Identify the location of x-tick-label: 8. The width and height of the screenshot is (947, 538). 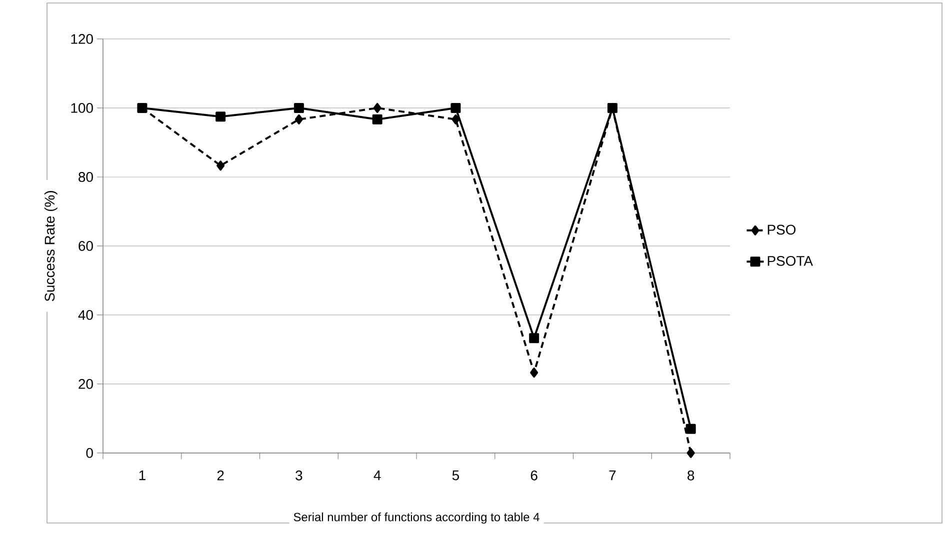
(691, 475).